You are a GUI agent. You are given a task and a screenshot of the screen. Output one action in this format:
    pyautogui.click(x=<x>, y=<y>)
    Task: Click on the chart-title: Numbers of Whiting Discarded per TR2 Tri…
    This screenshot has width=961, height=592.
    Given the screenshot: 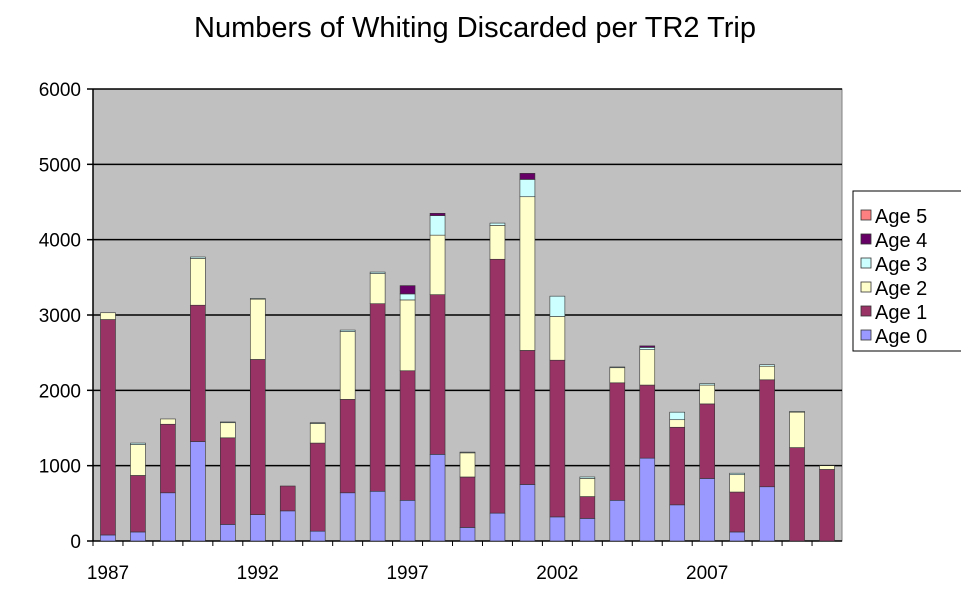 What is the action you would take?
    pyautogui.click(x=475, y=28)
    